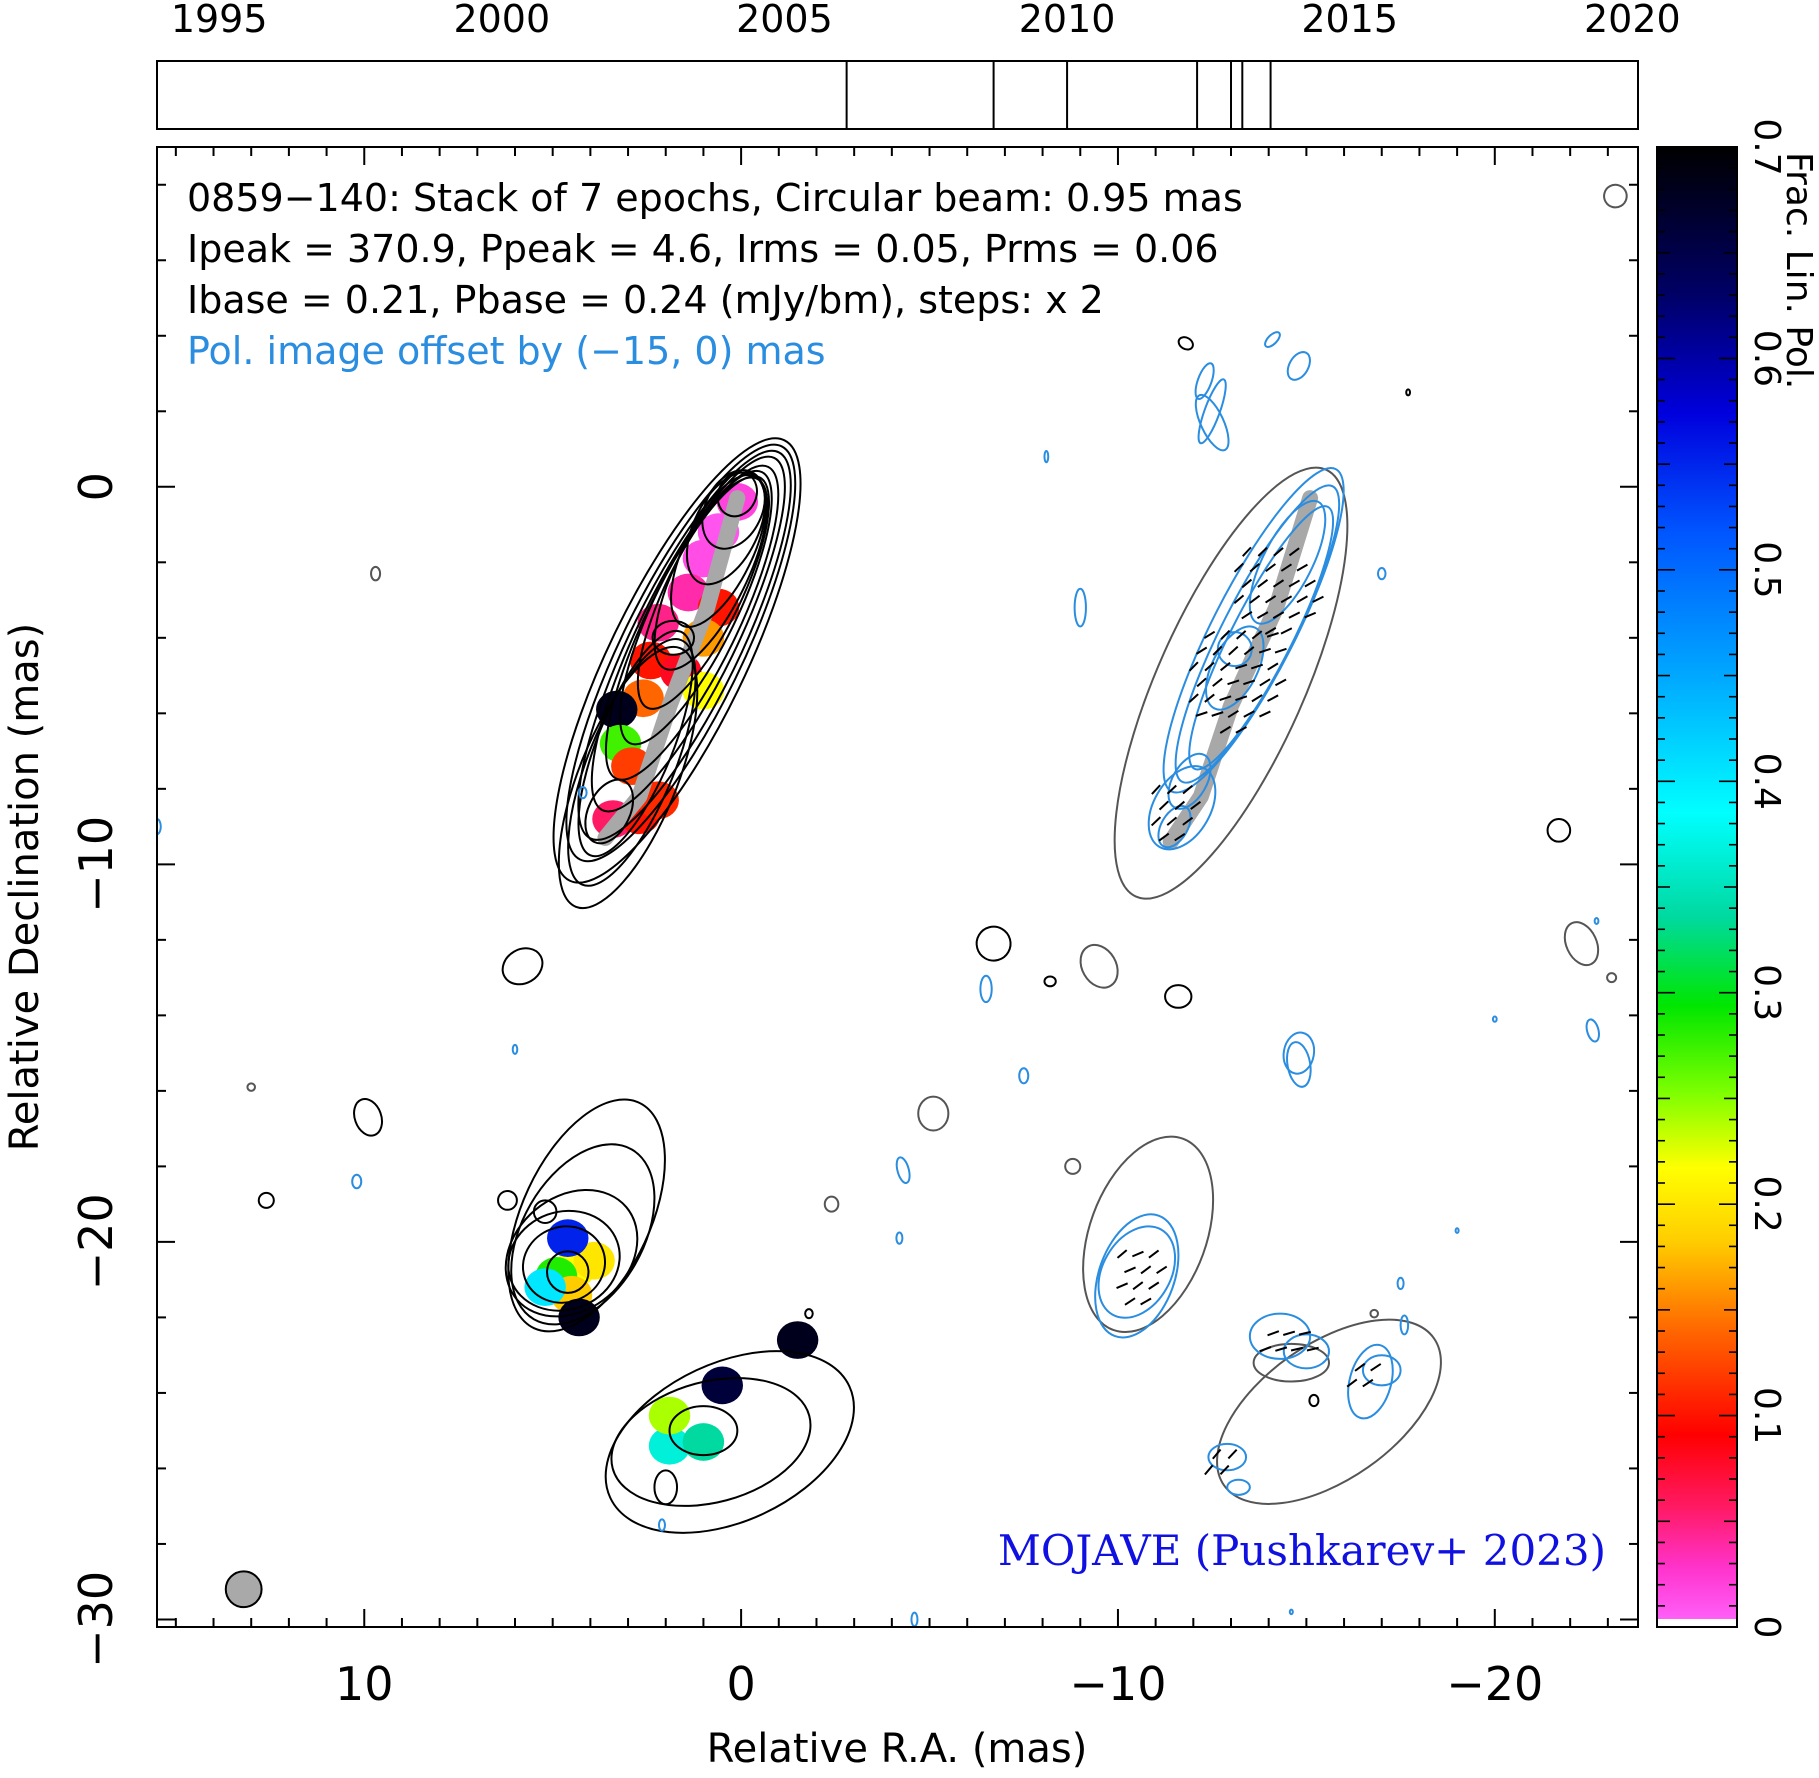  I want to click on fractional-polarization-map, so click(671, 974).